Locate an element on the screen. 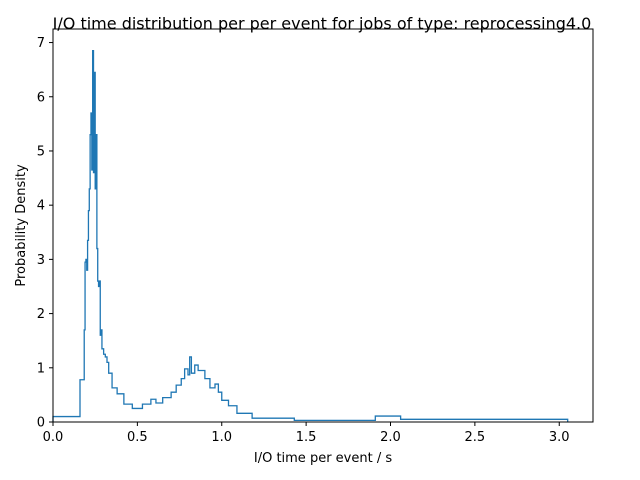 The width and height of the screenshot is (640, 480). y-tick-label: 5 is located at coordinates (41, 151).